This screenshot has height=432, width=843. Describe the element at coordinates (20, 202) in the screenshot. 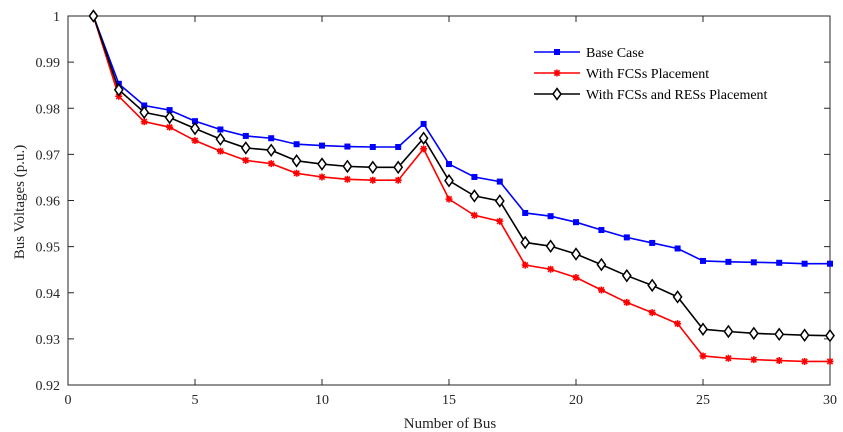

I see `y-axis-label: Bus Voltages (p.u.)` at that location.